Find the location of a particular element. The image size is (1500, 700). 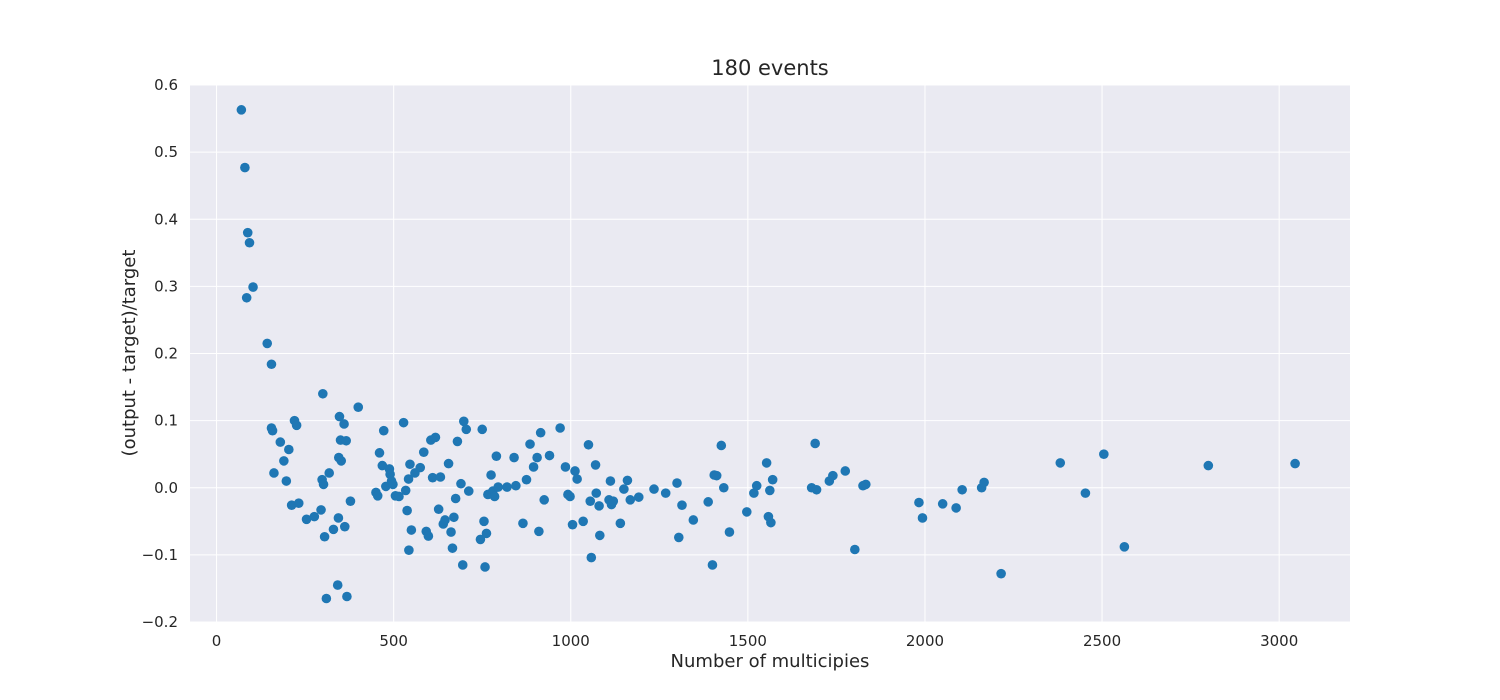

y-axis-label: (output - target)/target is located at coordinates (129, 353).